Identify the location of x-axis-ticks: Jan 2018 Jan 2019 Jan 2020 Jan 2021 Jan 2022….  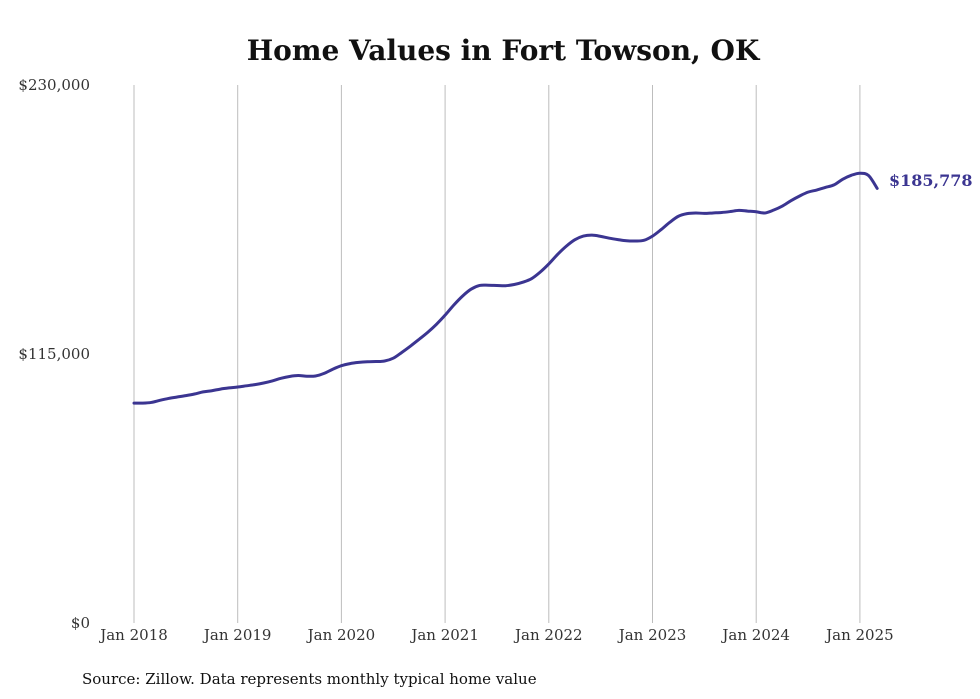
(495, 635).